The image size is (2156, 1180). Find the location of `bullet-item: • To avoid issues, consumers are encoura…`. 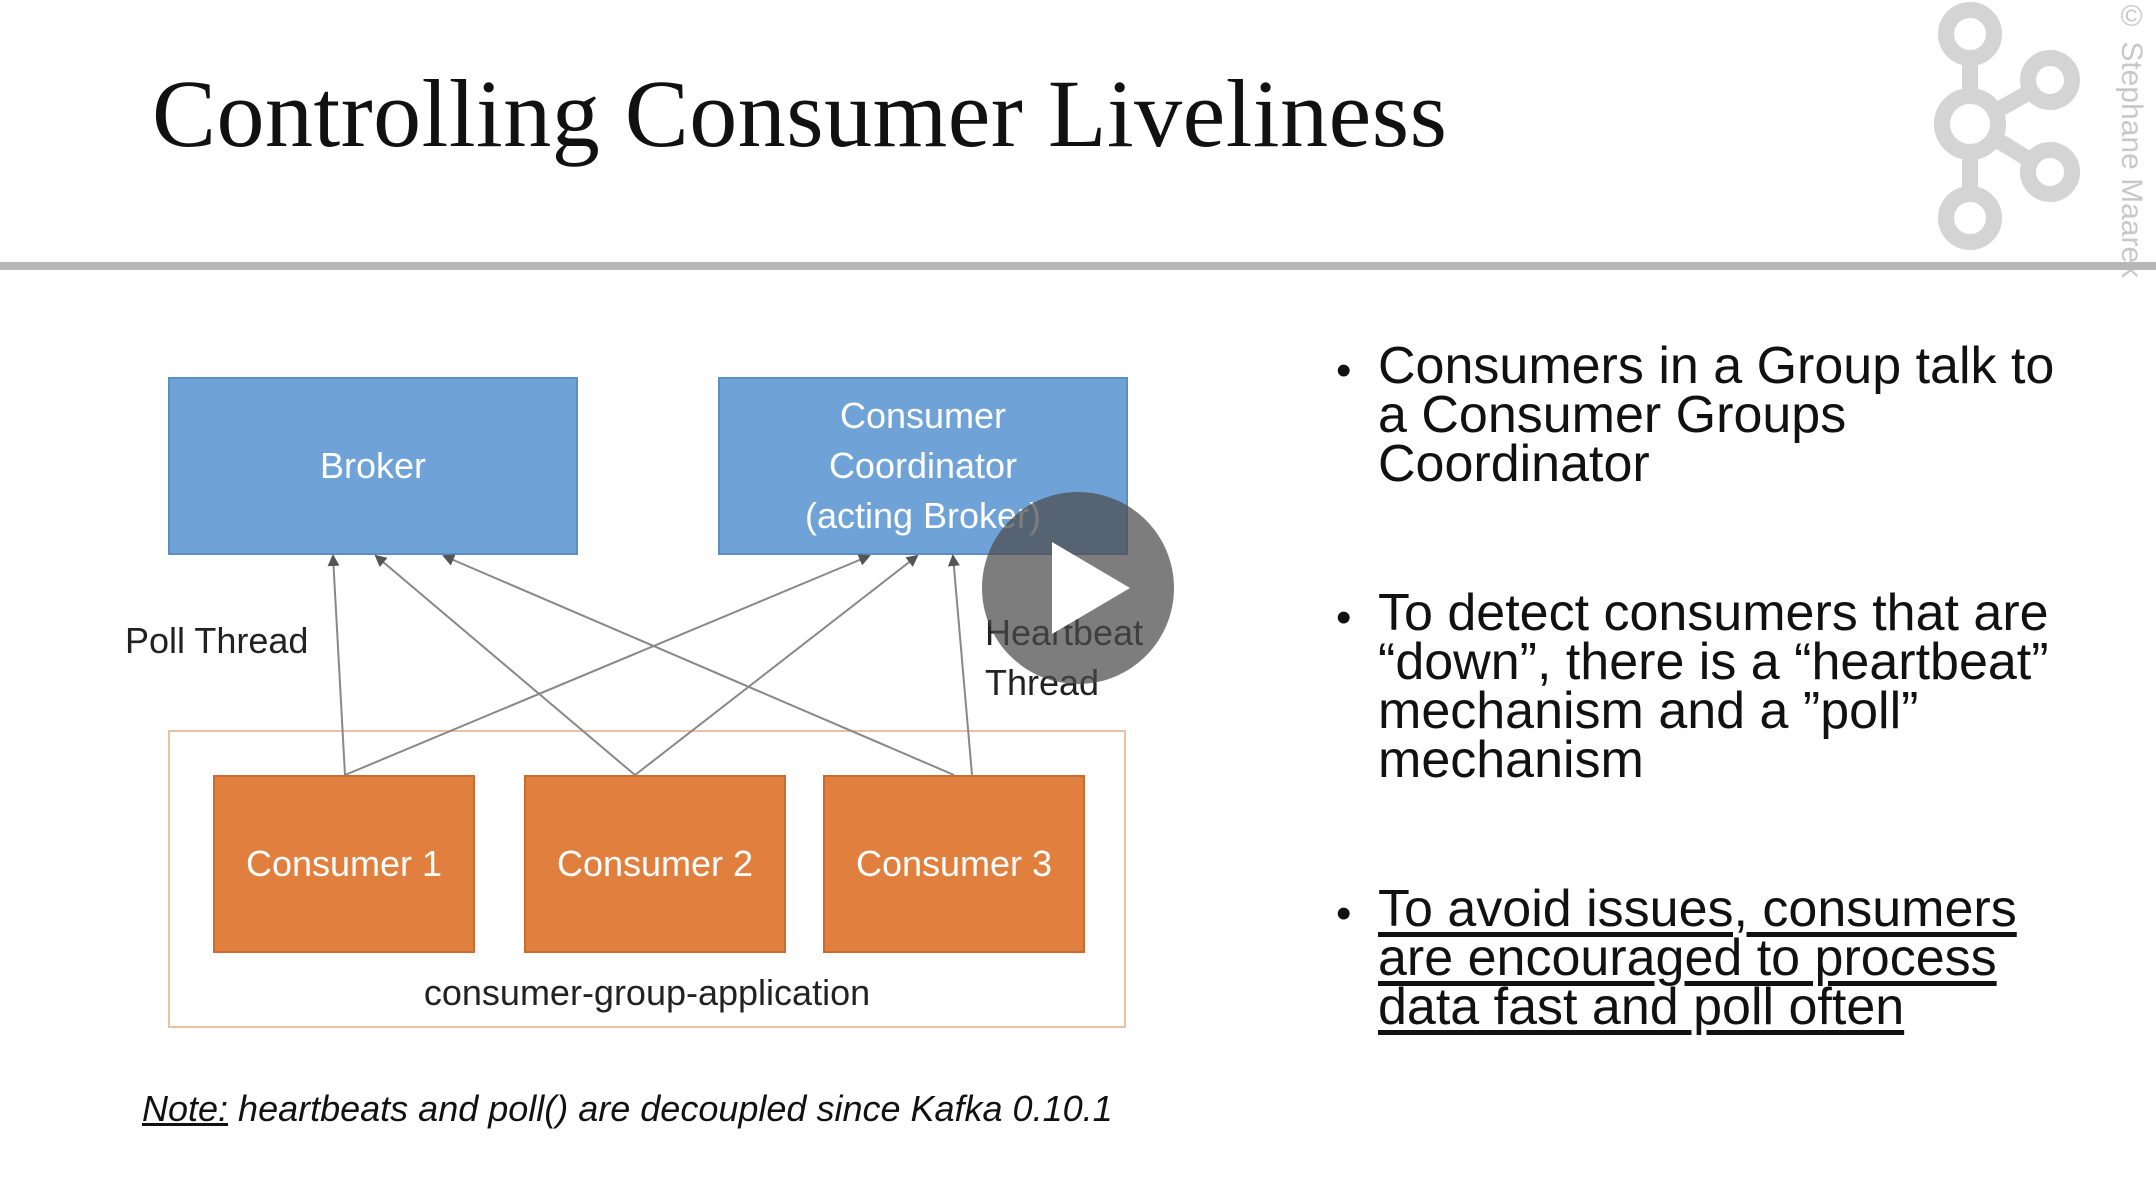

bullet-item: • To avoid issues, consumers are encoura… is located at coordinates (1696, 958).